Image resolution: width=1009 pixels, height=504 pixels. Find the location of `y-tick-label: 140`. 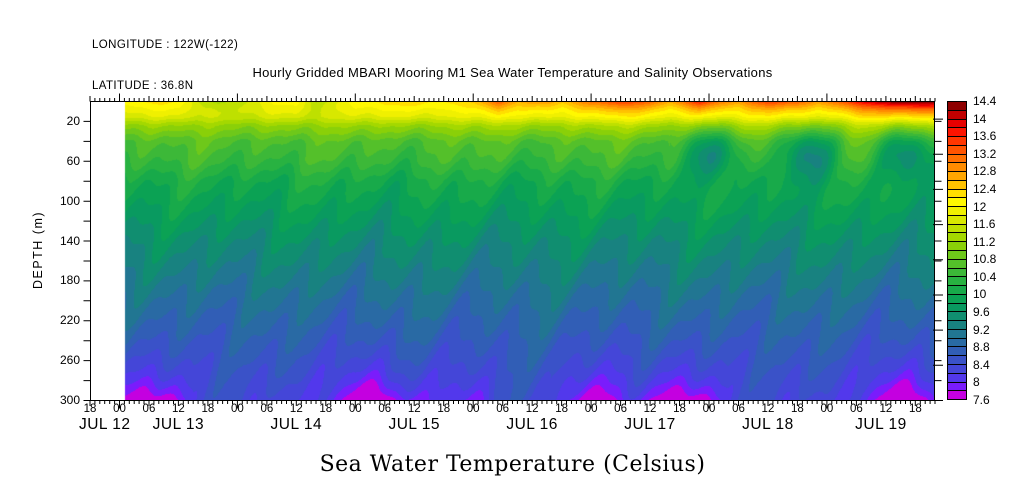

y-tick-label: 140 is located at coordinates (69, 240).